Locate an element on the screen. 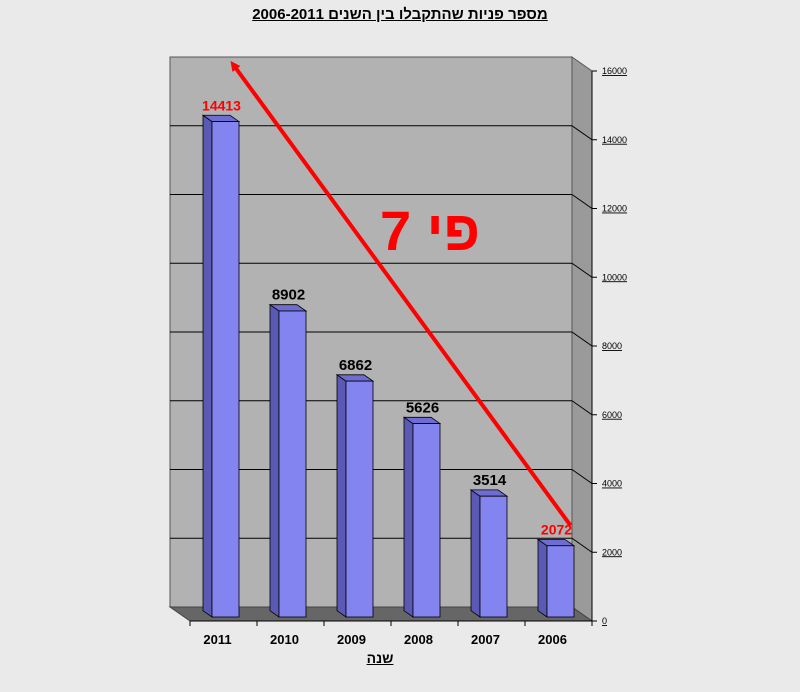 Image resolution: width=800 pixels, height=692 pixels. x-axis-title: שנה is located at coordinates (380, 658).